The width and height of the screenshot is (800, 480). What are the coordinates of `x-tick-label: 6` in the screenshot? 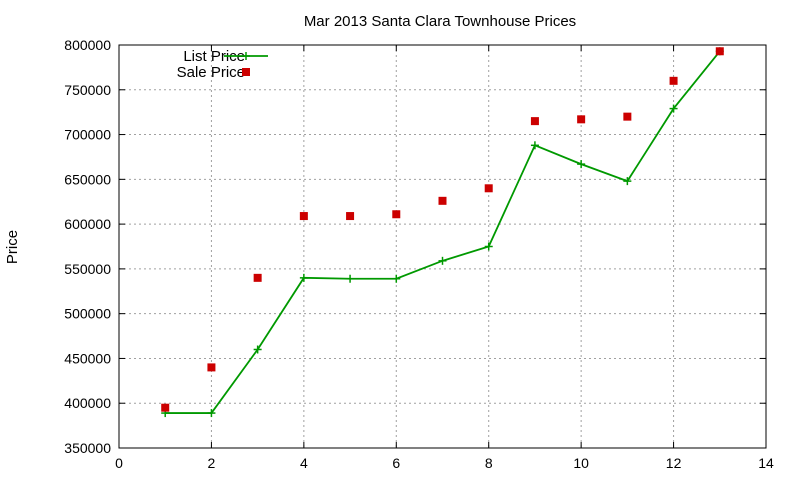 It's located at (396, 463).